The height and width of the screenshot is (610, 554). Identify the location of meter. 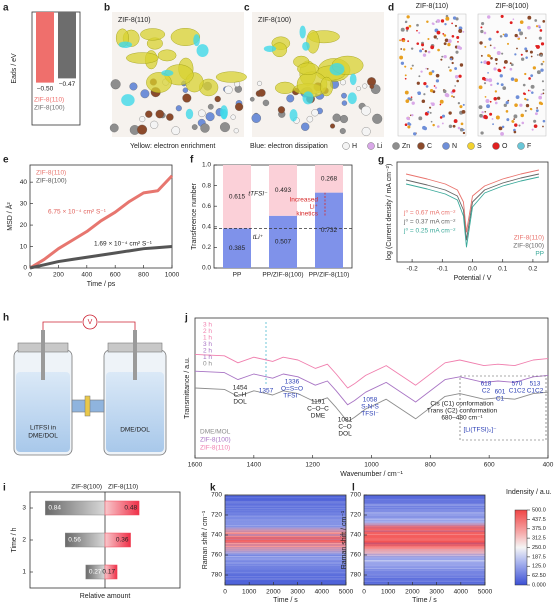
(90, 322).